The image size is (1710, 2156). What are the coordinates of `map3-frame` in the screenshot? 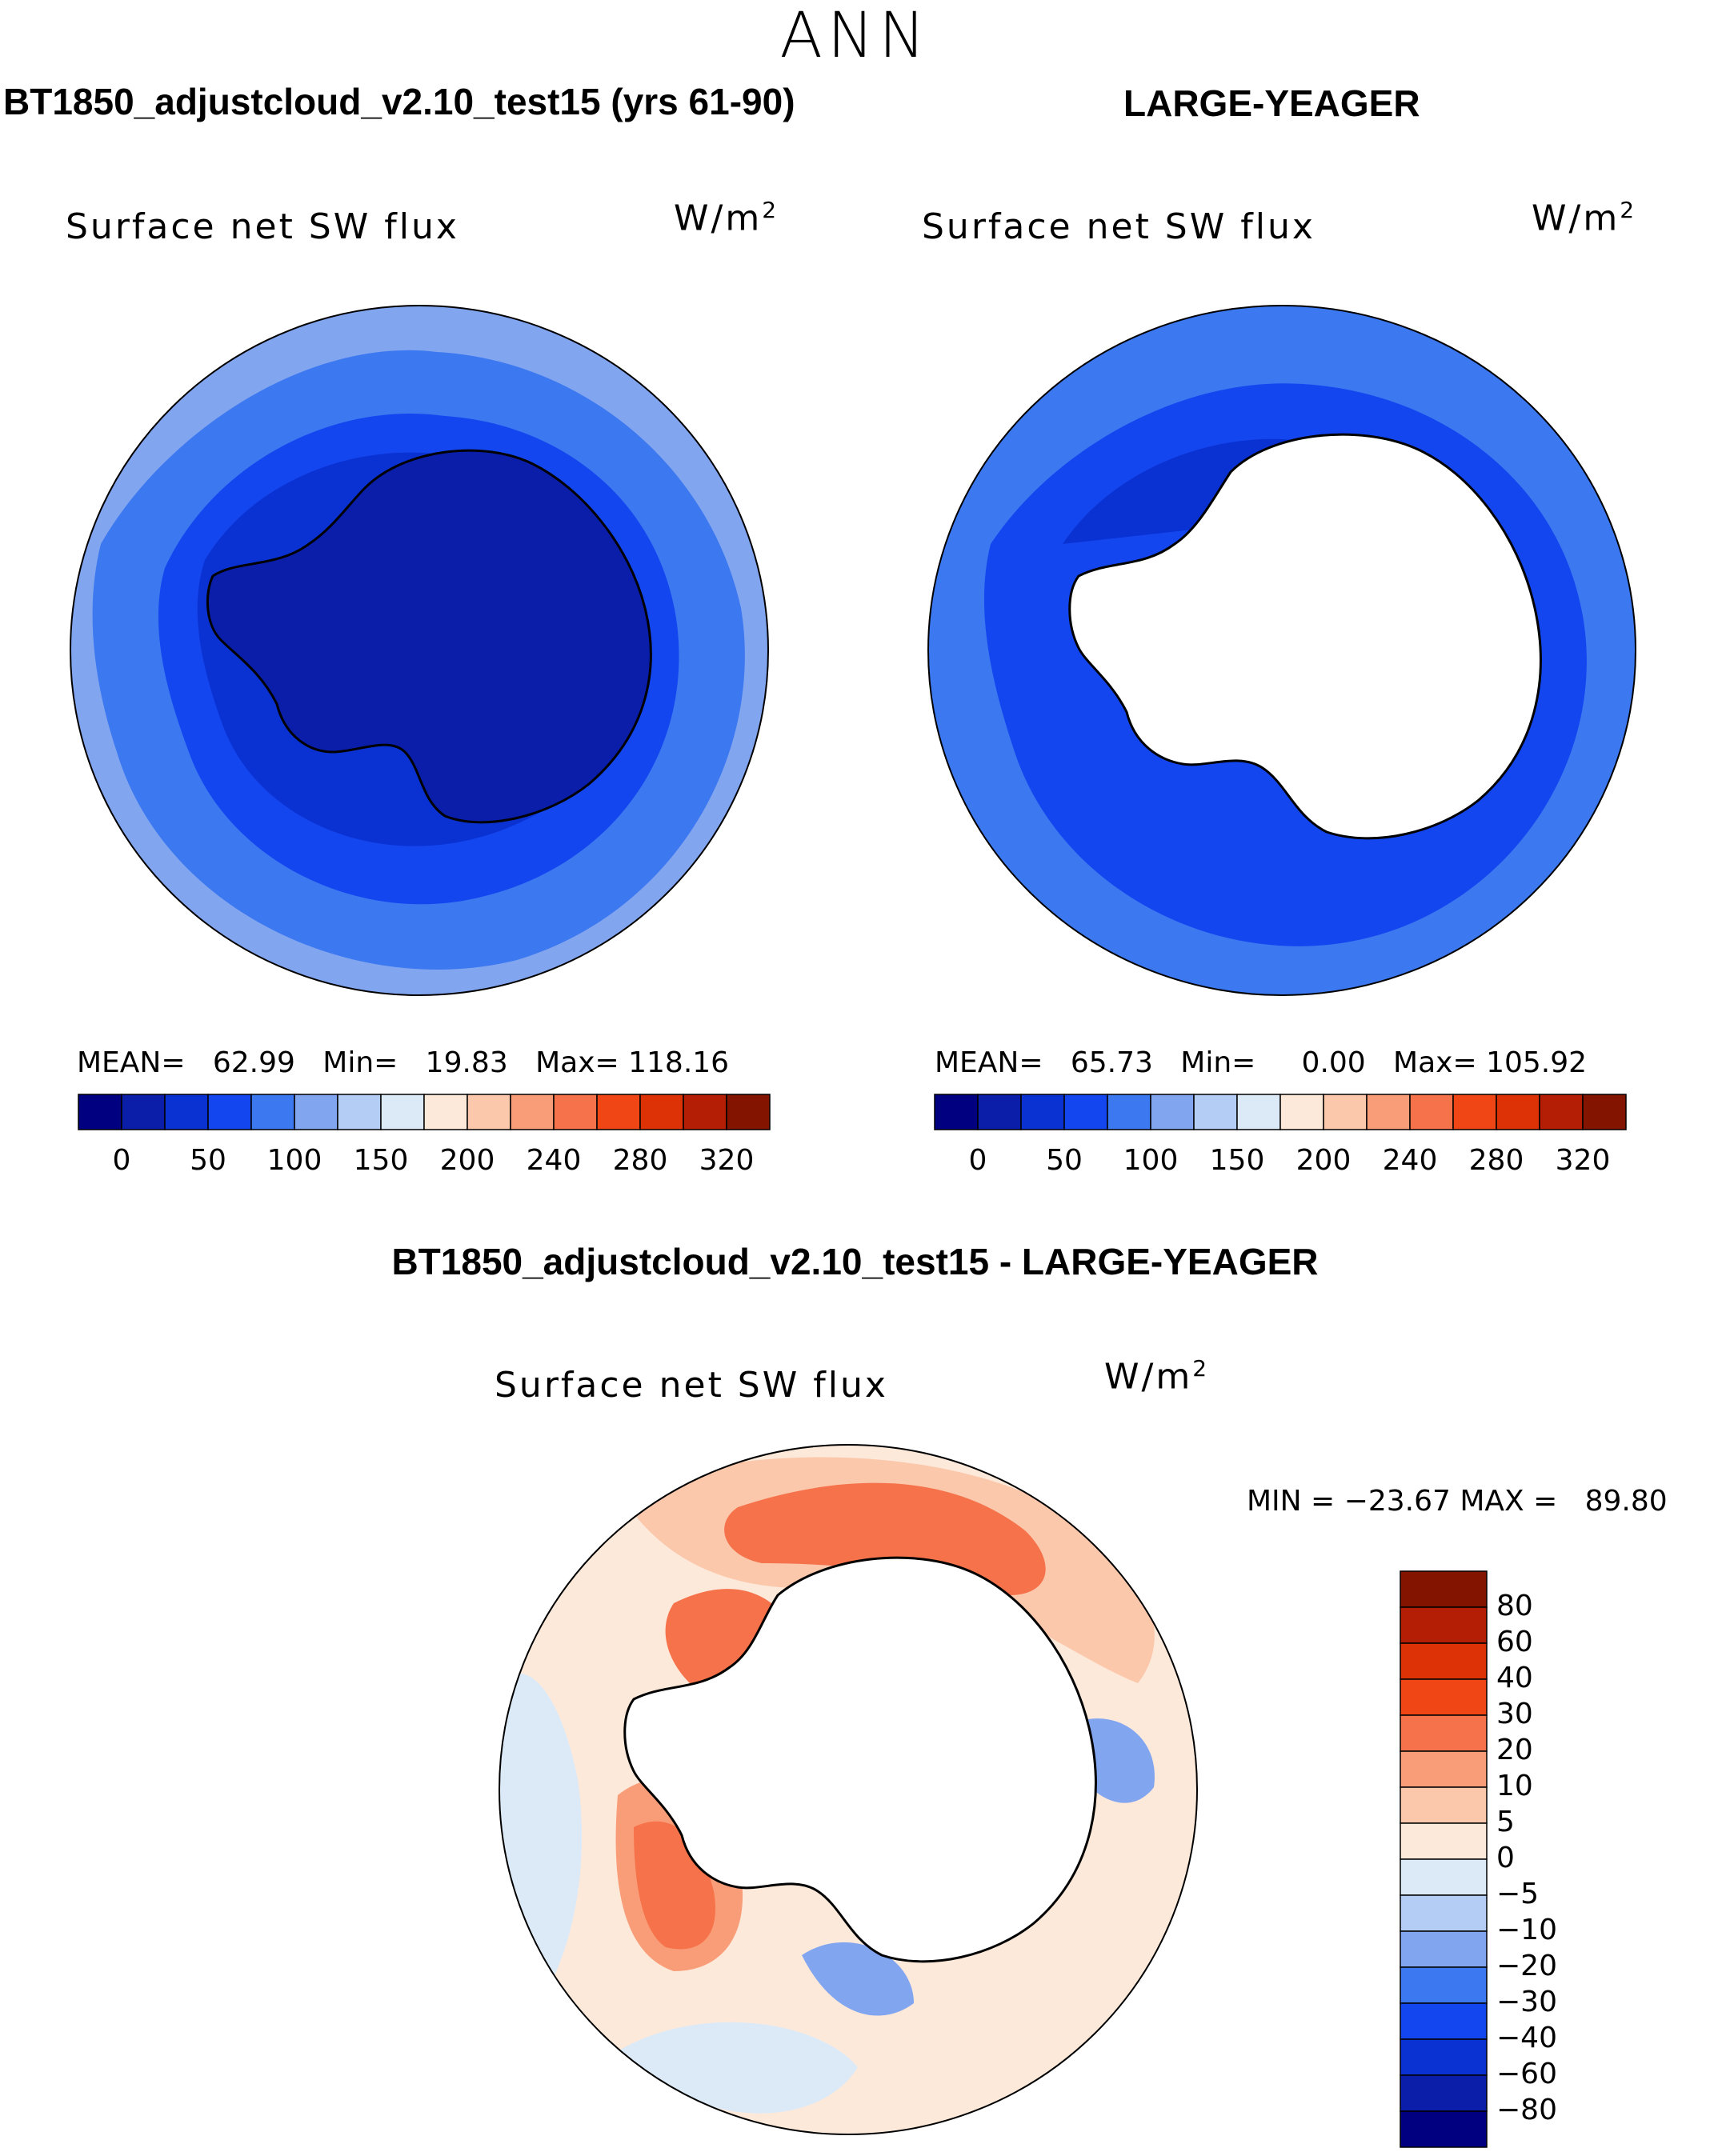 It's located at (848, 1789).